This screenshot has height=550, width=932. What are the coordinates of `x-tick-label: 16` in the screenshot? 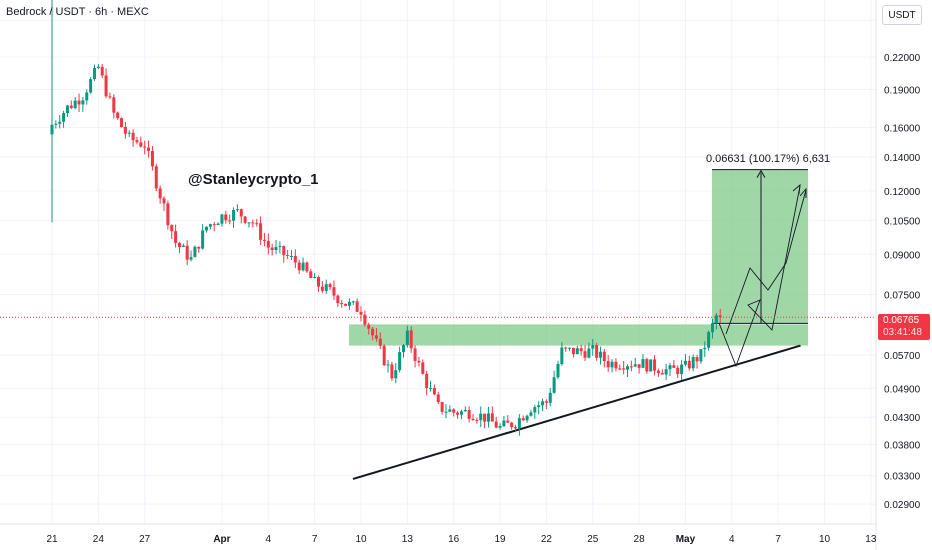 It's located at (454, 539).